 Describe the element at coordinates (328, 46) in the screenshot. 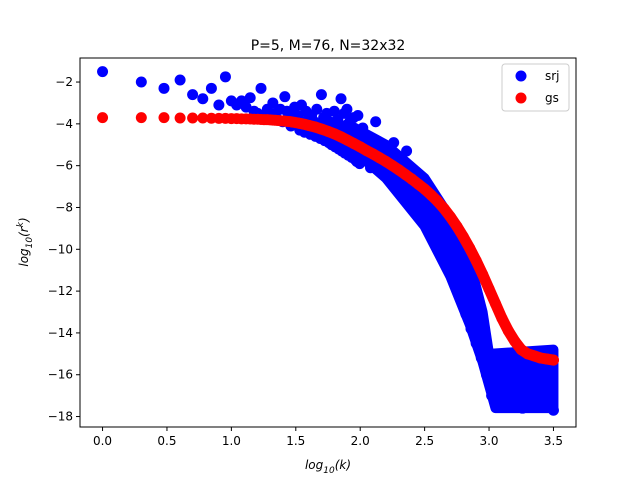

I see `chart-title: P=5, M=76, N=32x32` at that location.